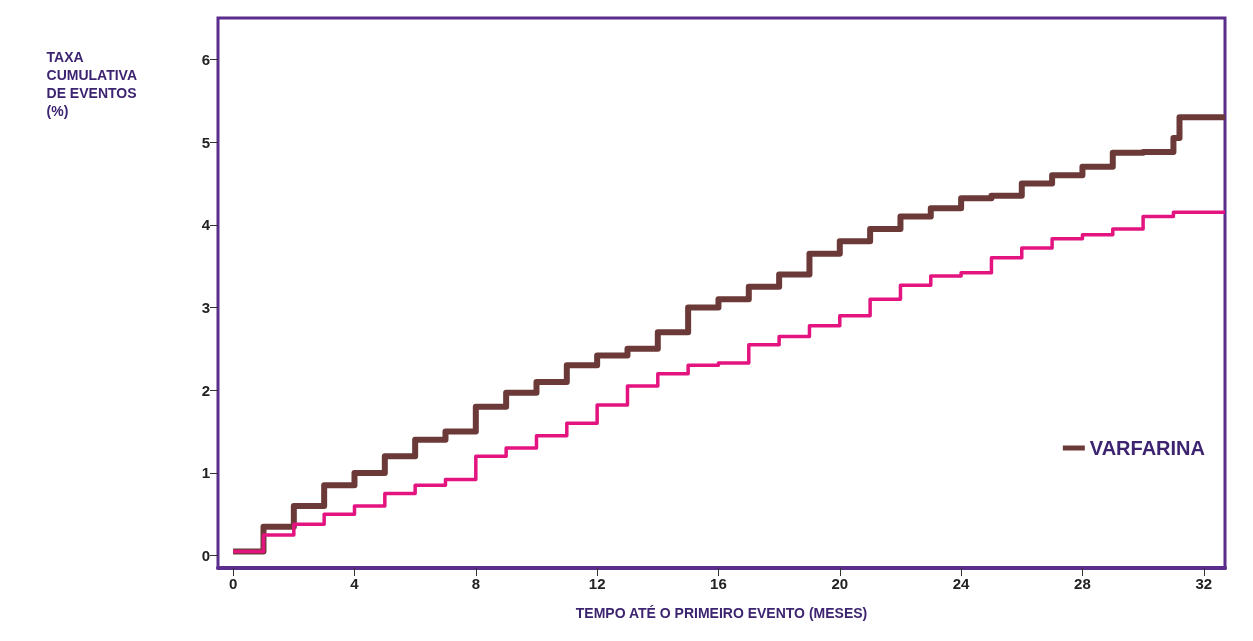 The image size is (1253, 641). I want to click on y-tick-label: 3, so click(205, 307).